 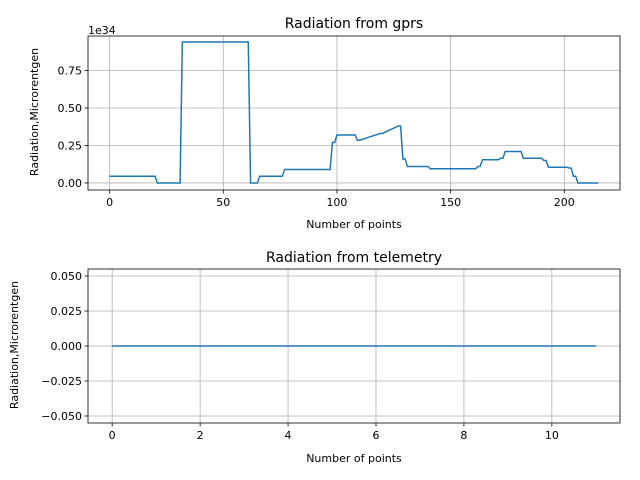 What do you see at coordinates (61, 416) in the screenshot?
I see `chart-telemetry-ytick-label: −0.050` at bounding box center [61, 416].